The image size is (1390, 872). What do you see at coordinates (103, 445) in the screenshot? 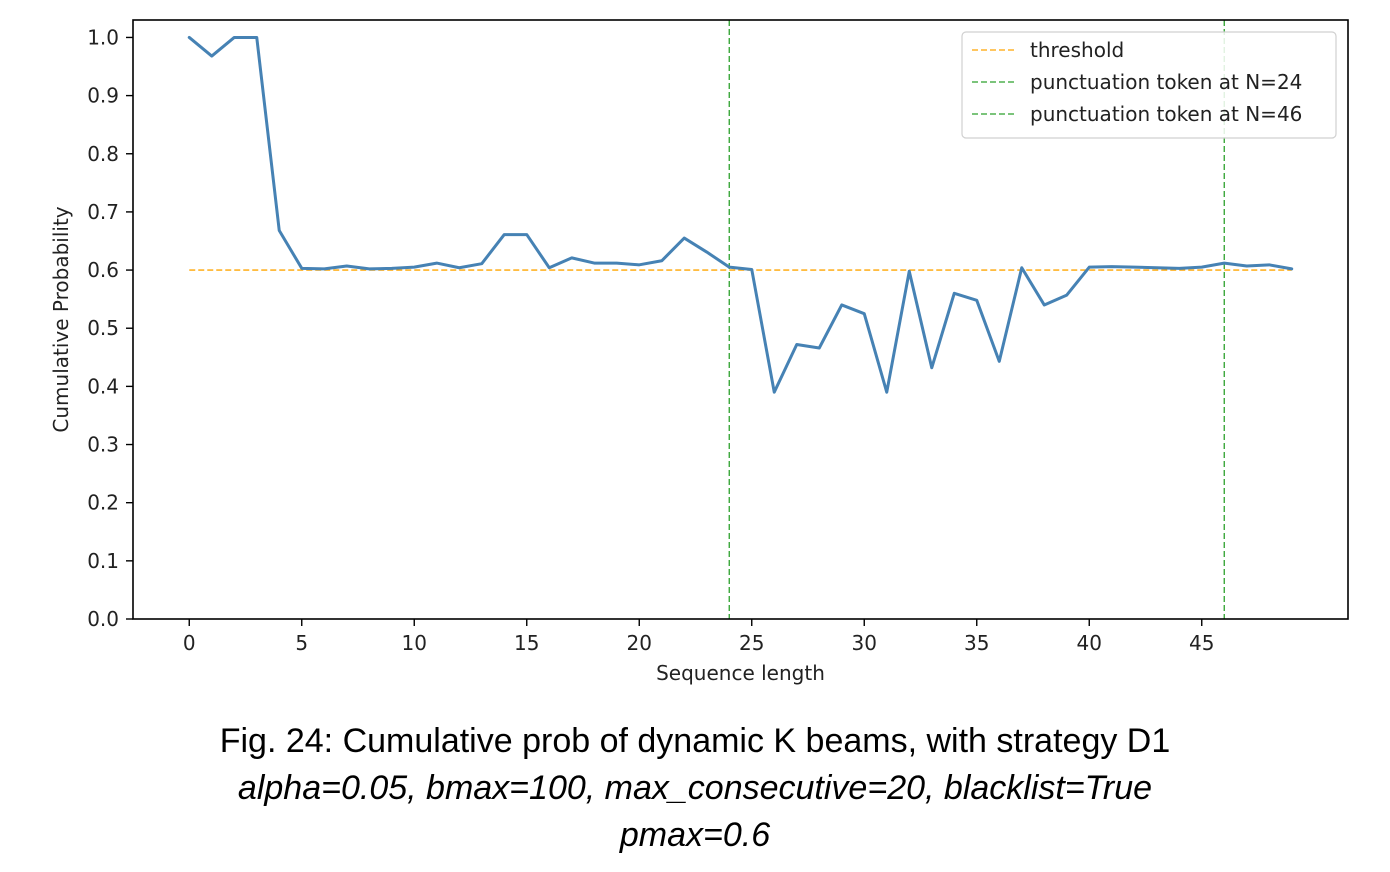
I see `y-tick-label: 0.3` at bounding box center [103, 445].